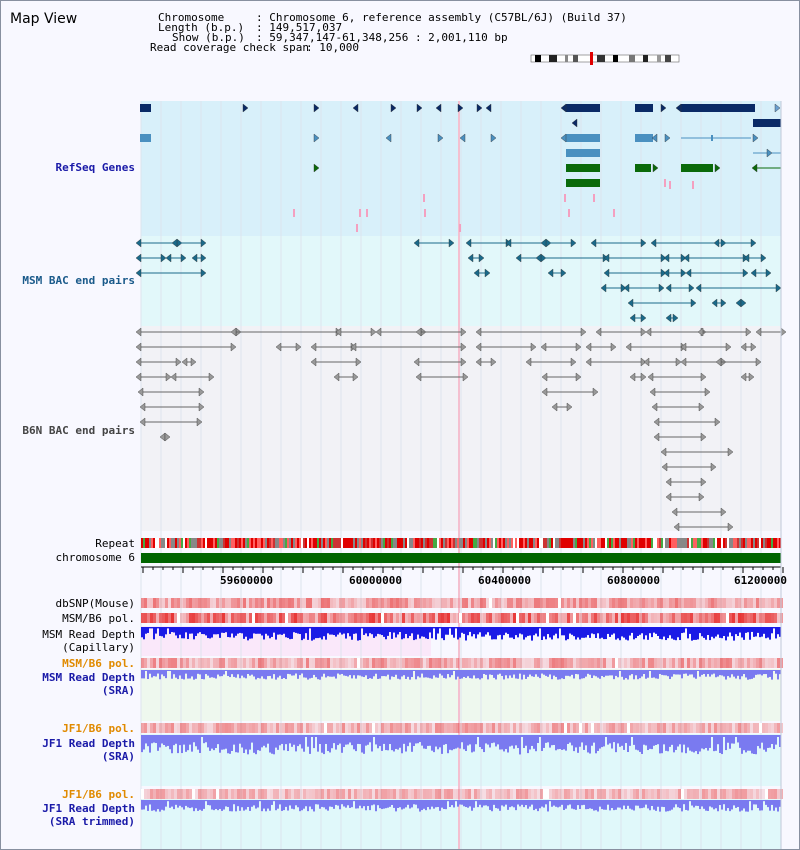 This screenshot has height=850, width=800. What do you see at coordinates (632, 58) in the screenshot?
I see `ideogram-band` at bounding box center [632, 58].